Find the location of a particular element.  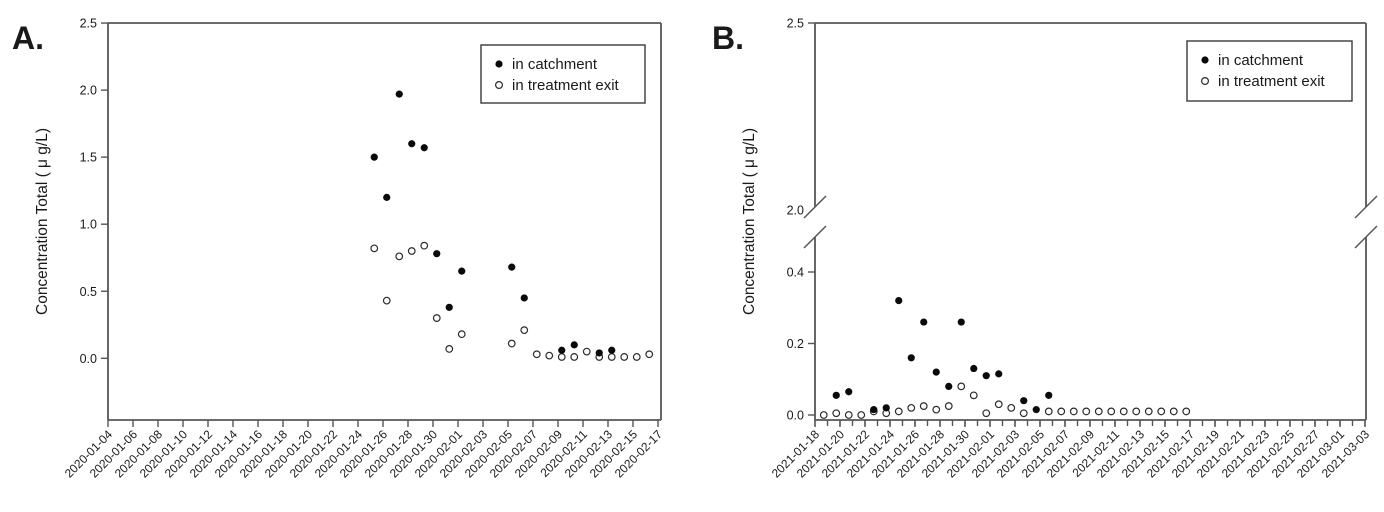

y-tick-label: 1.0 is located at coordinates (88, 225).